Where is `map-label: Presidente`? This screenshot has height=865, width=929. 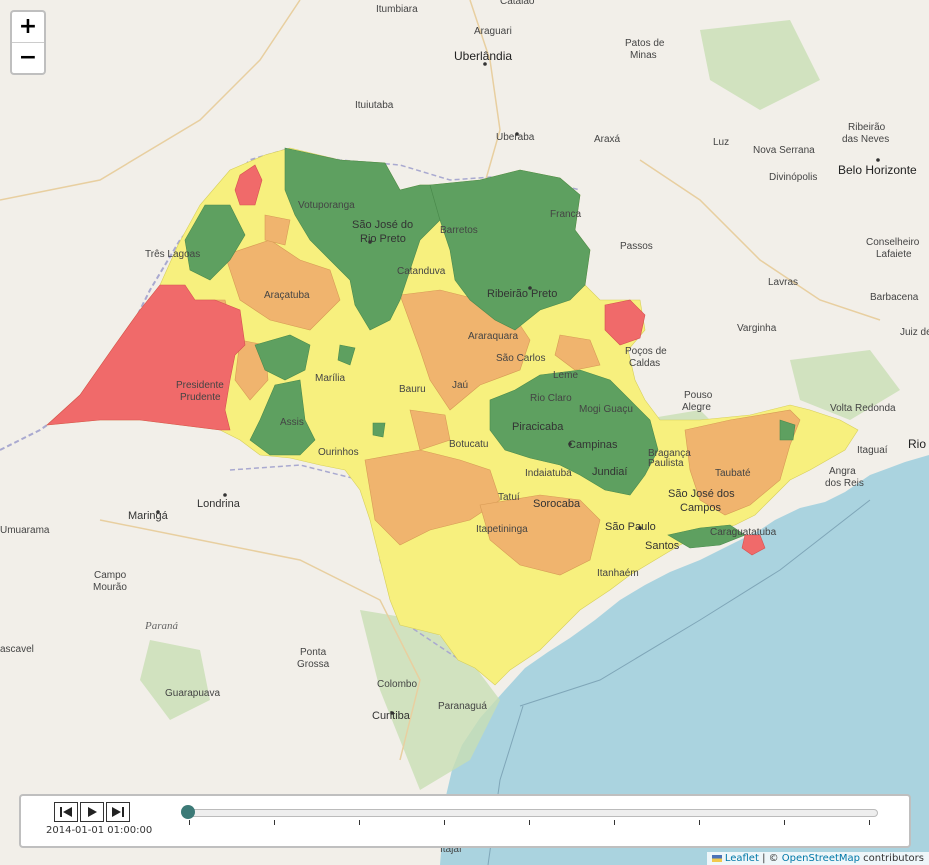
map-label: Presidente is located at coordinates (200, 385).